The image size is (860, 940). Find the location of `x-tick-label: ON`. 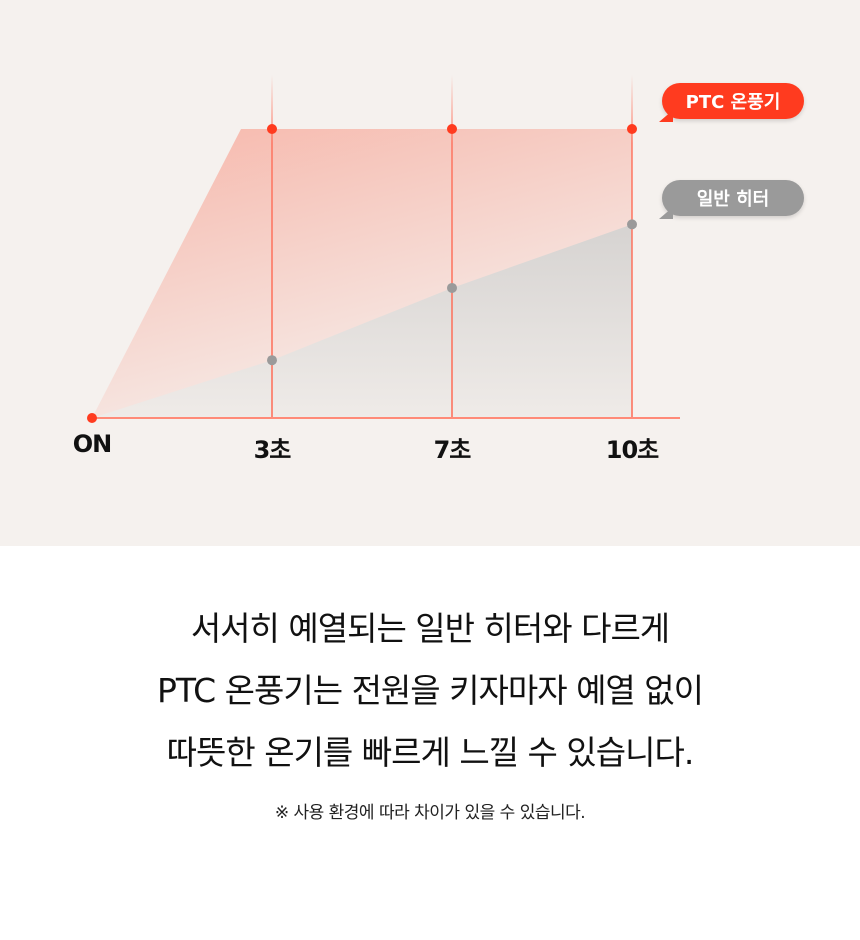

x-tick-label: ON is located at coordinates (92, 444).